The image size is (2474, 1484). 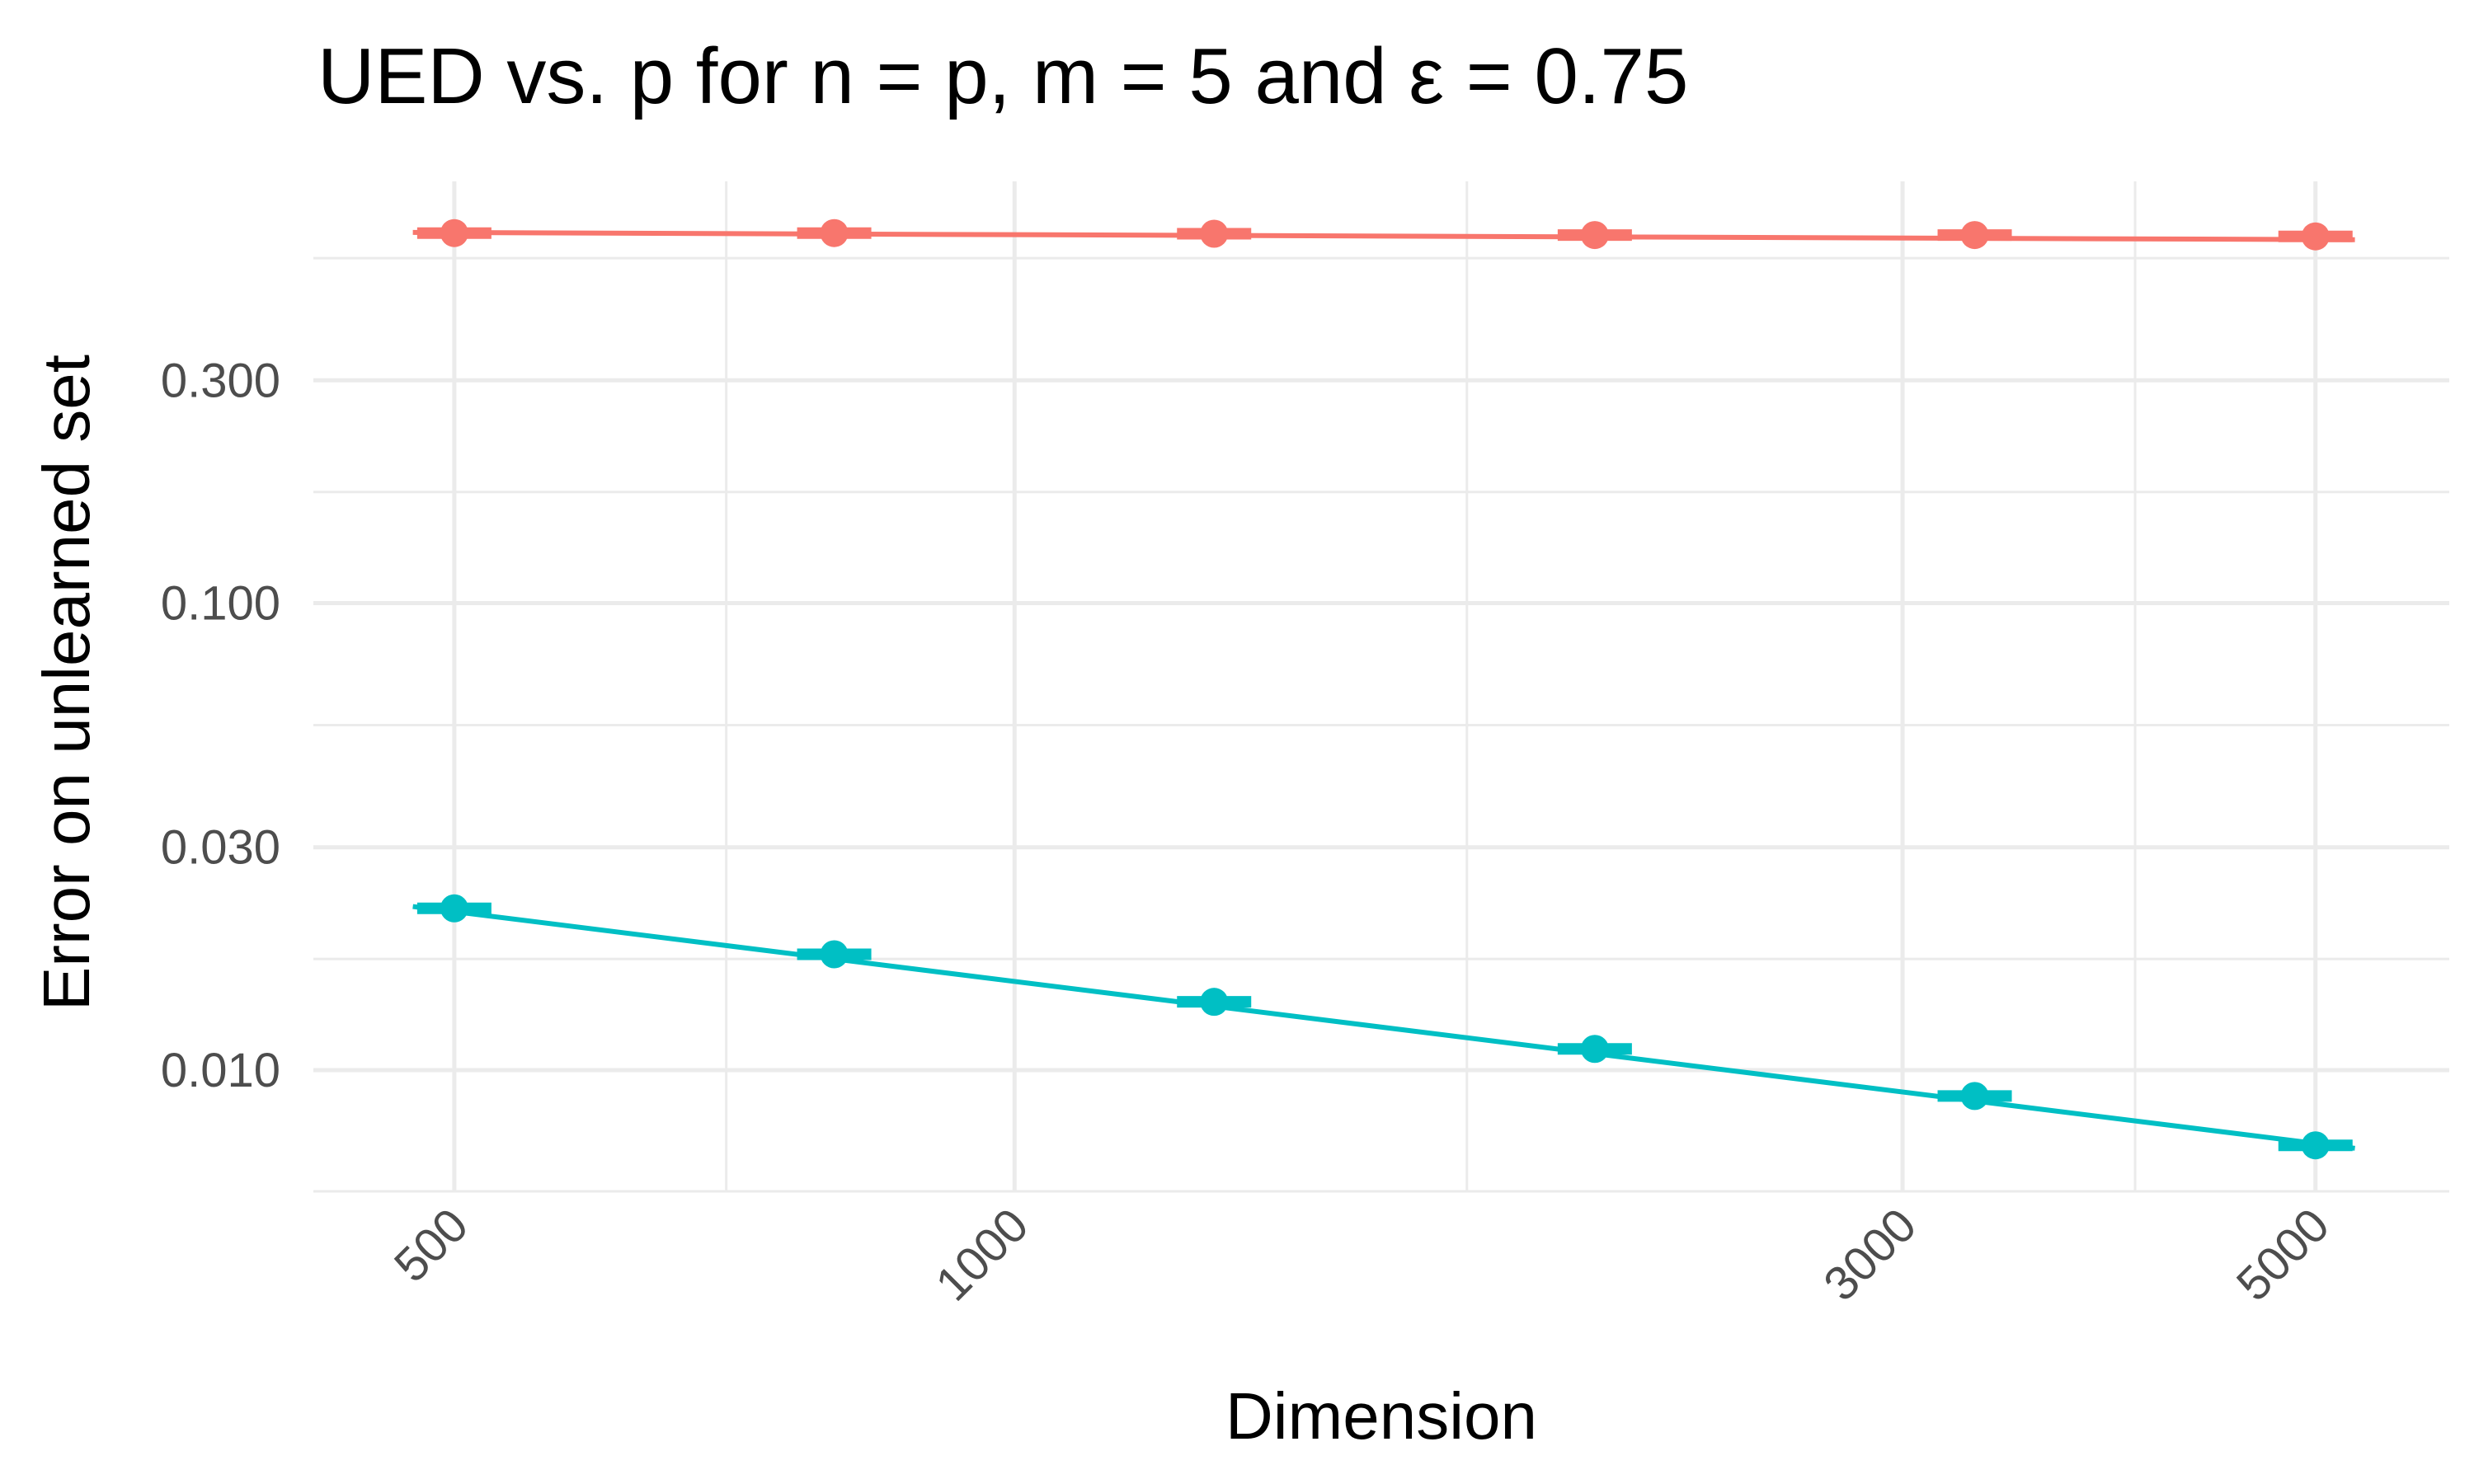 I want to click on chart-title: UED vs. p for n = p, m = 5 and ε = 0.75, so click(x=1002, y=76).